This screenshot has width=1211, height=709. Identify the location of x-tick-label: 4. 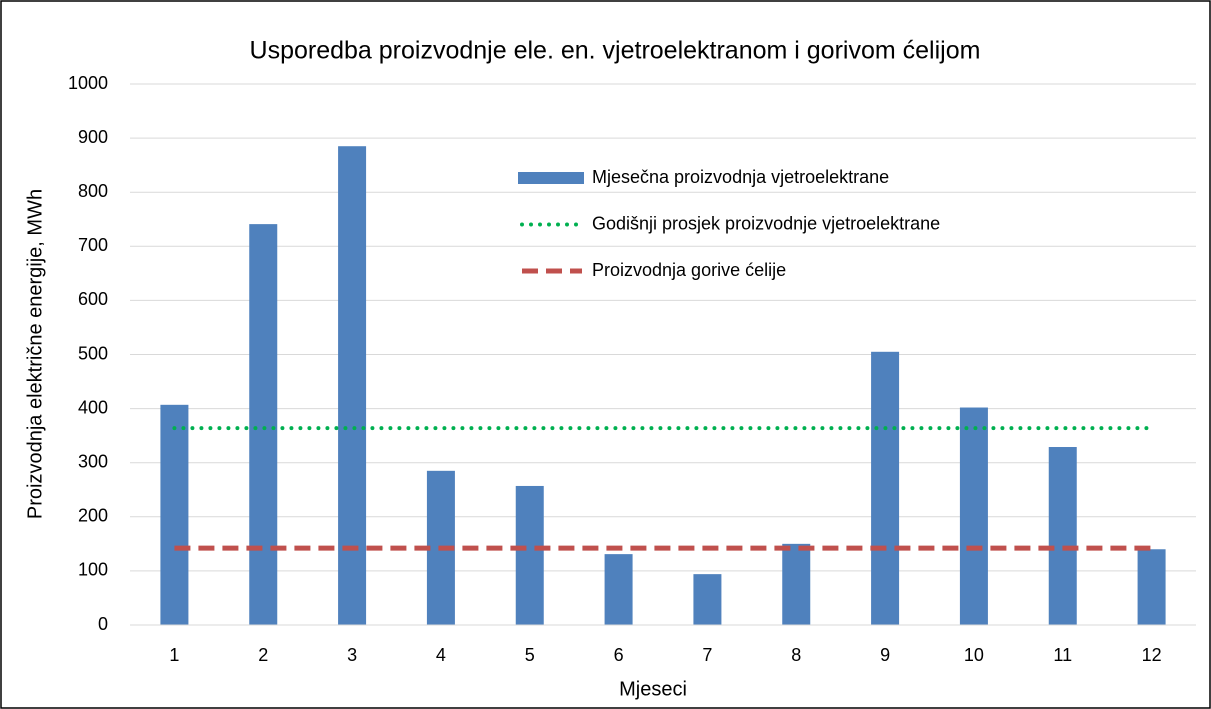
(441, 655).